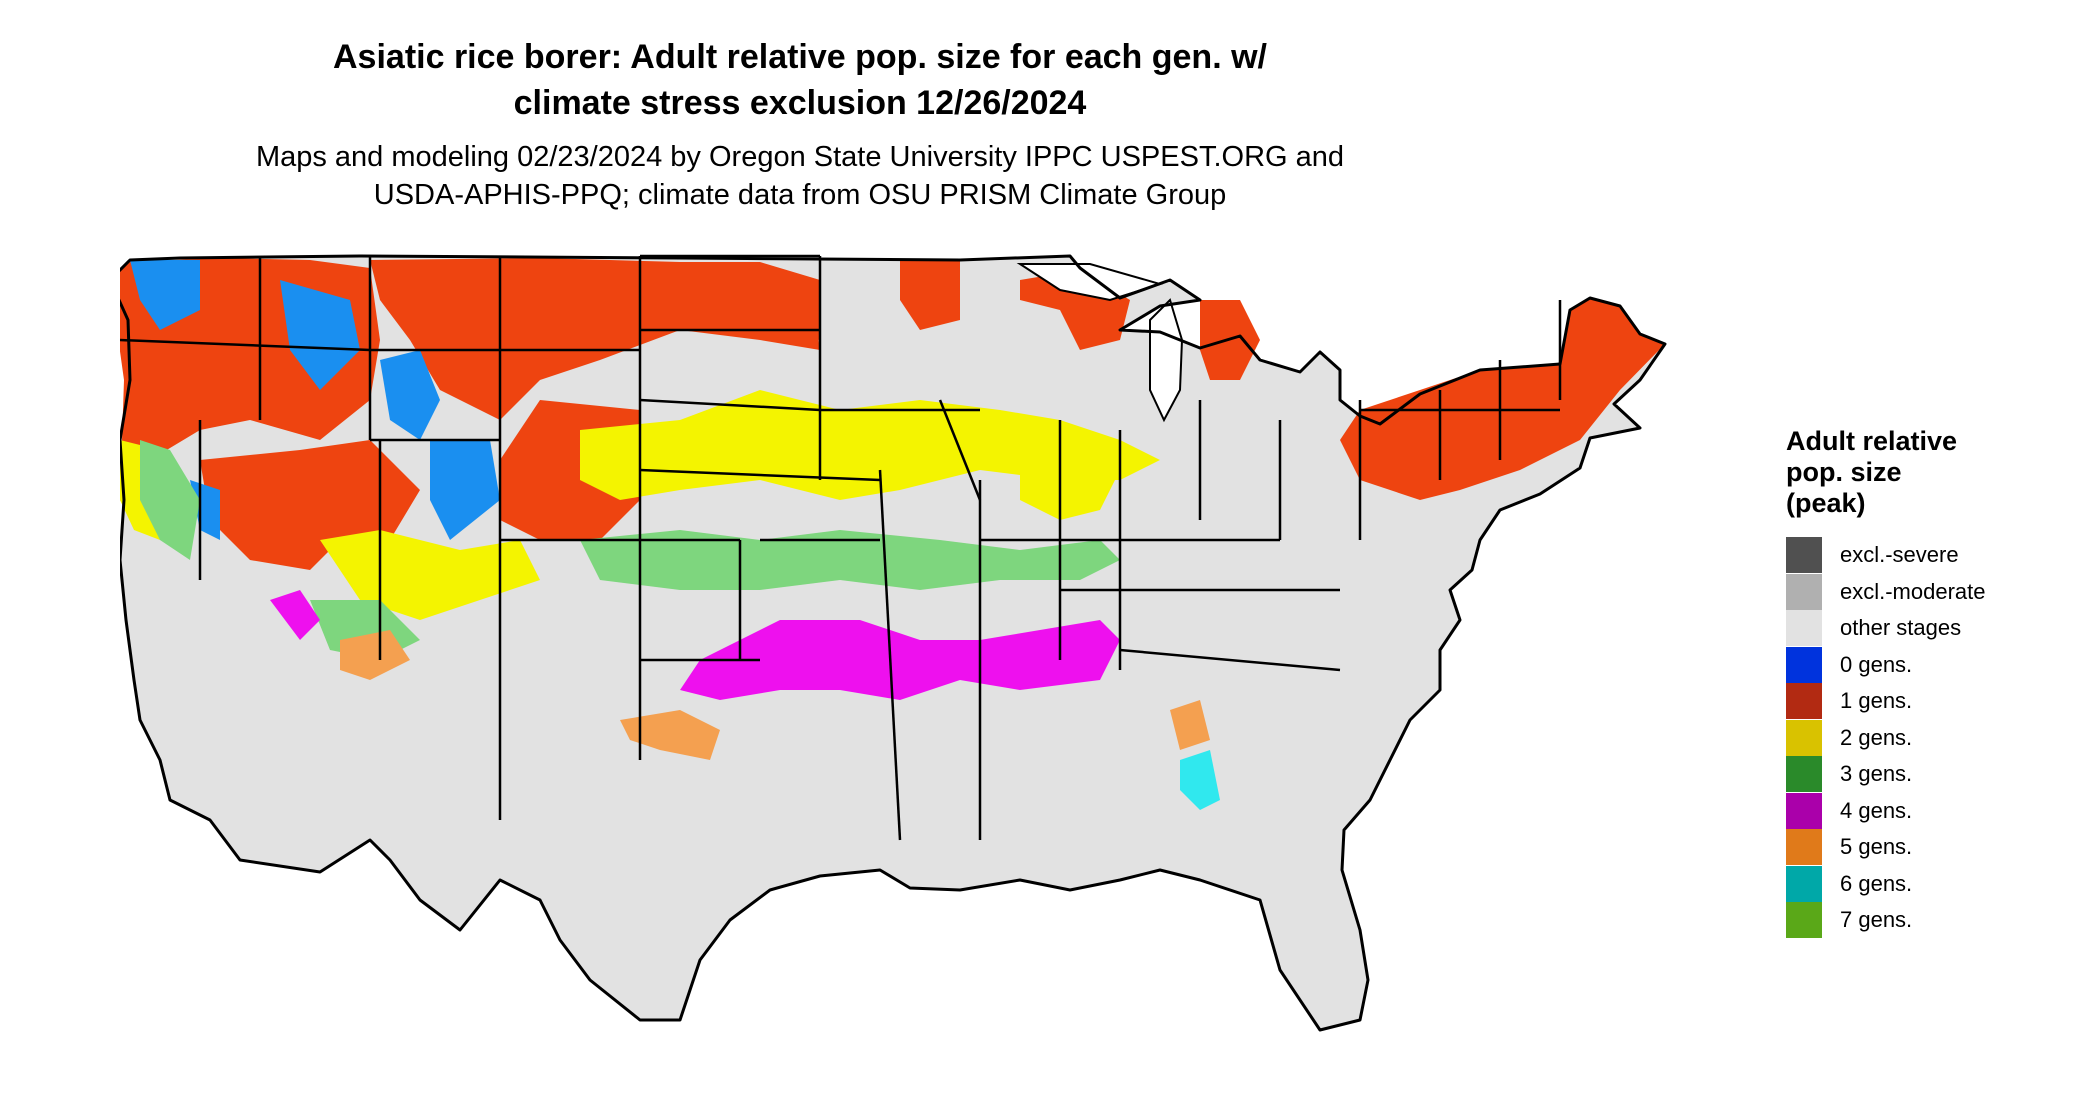 The image size is (2100, 1120). Describe the element at coordinates (1876, 810) in the screenshot. I see `legend-label: 4 gens.` at that location.